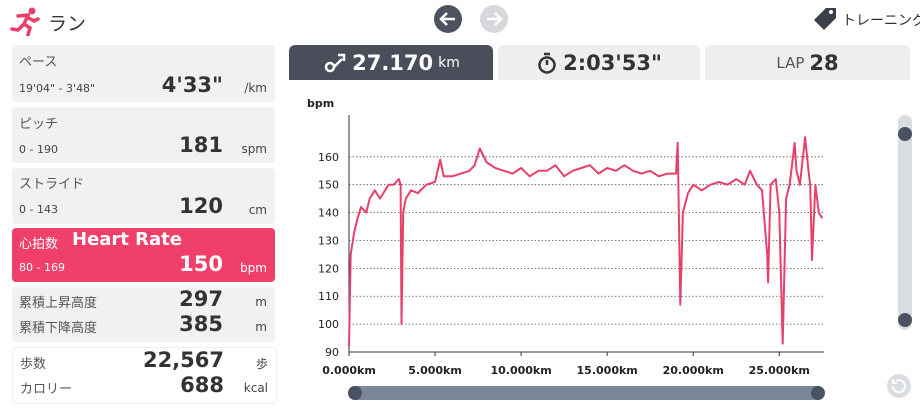 The height and width of the screenshot is (415, 920). I want to click on y-tick-label: 160, so click(328, 157).